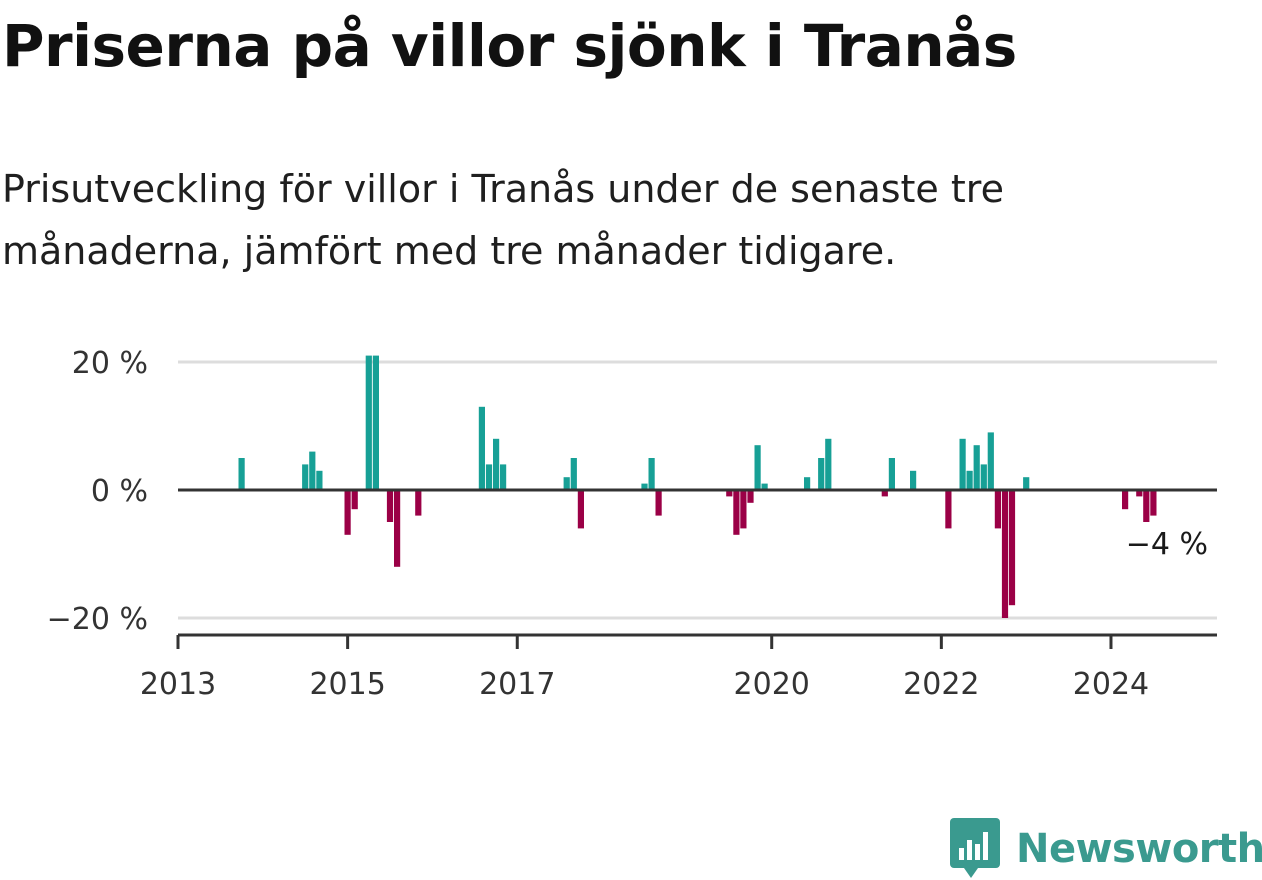  Describe the element at coordinates (941, 684) in the screenshot. I see `x-tick-label: 2022` at that location.